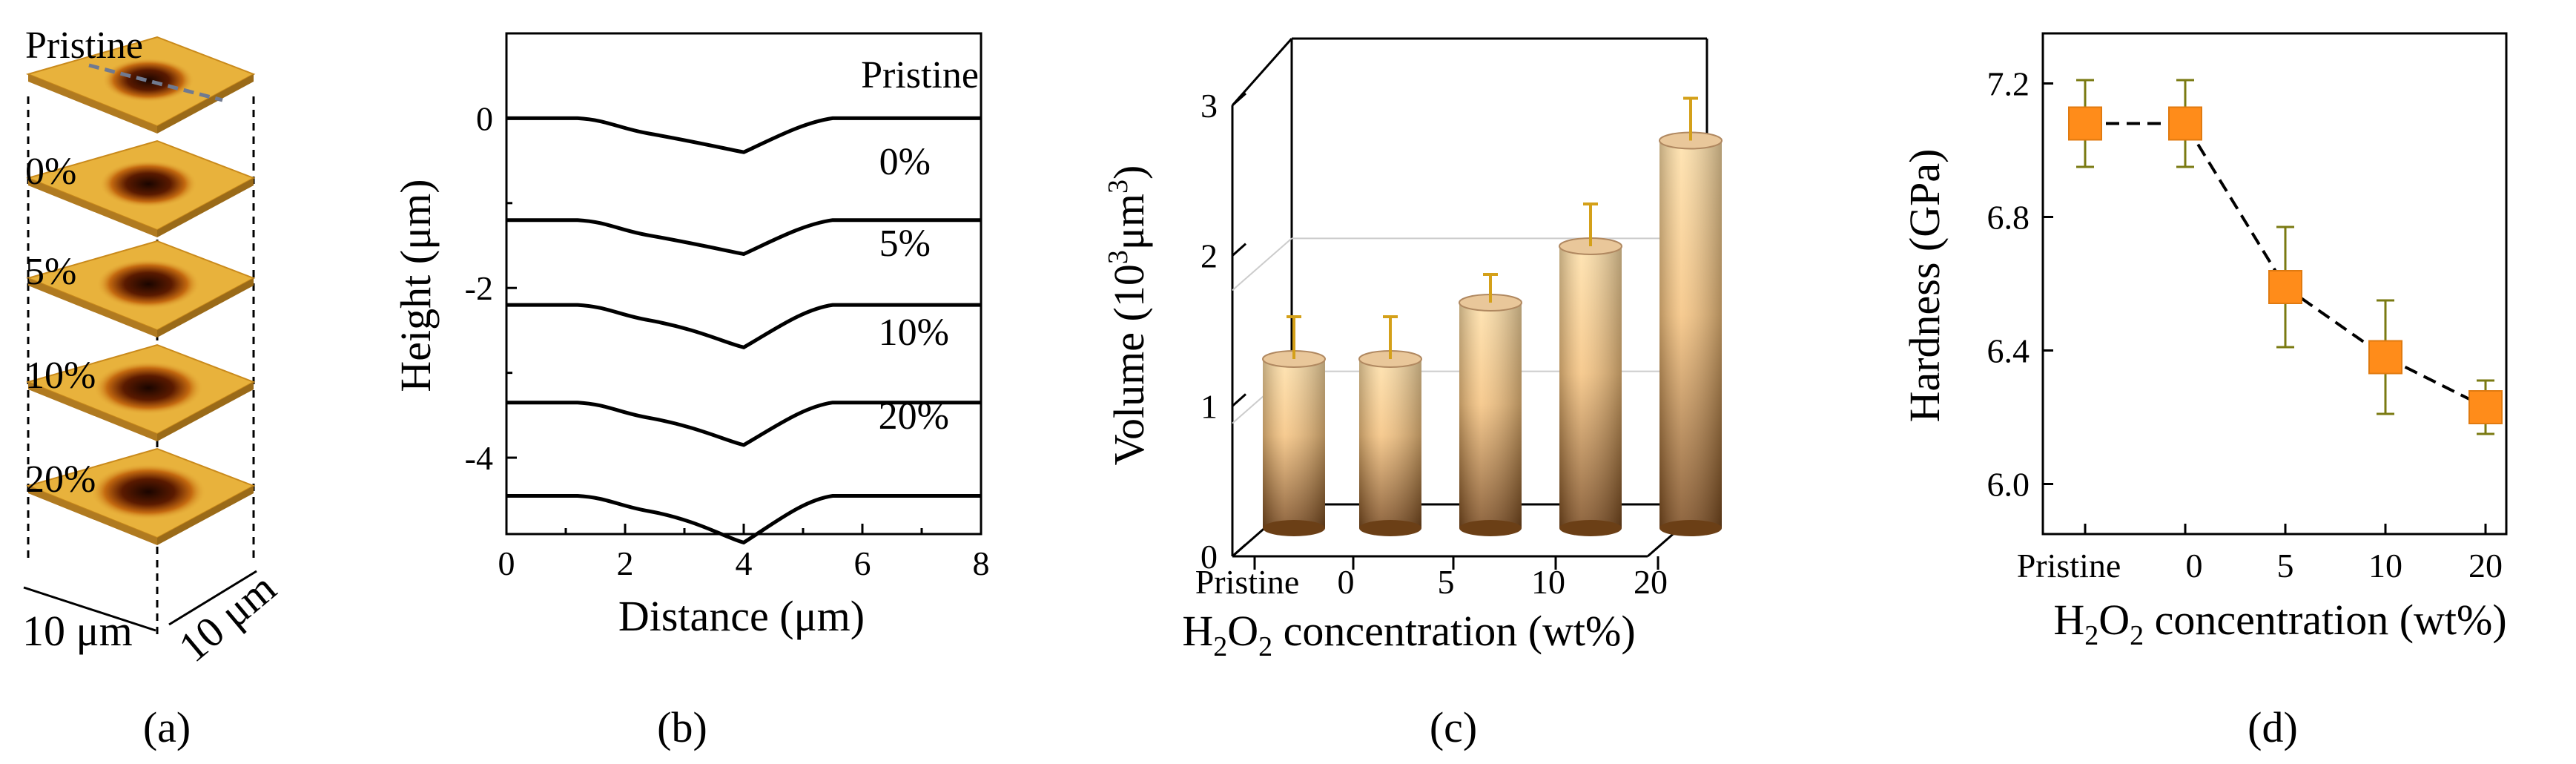 Image resolution: width=2576 pixels, height=764 pixels. Describe the element at coordinates (1548, 582) in the screenshot. I see `c-x-tick-label: 10` at that location.